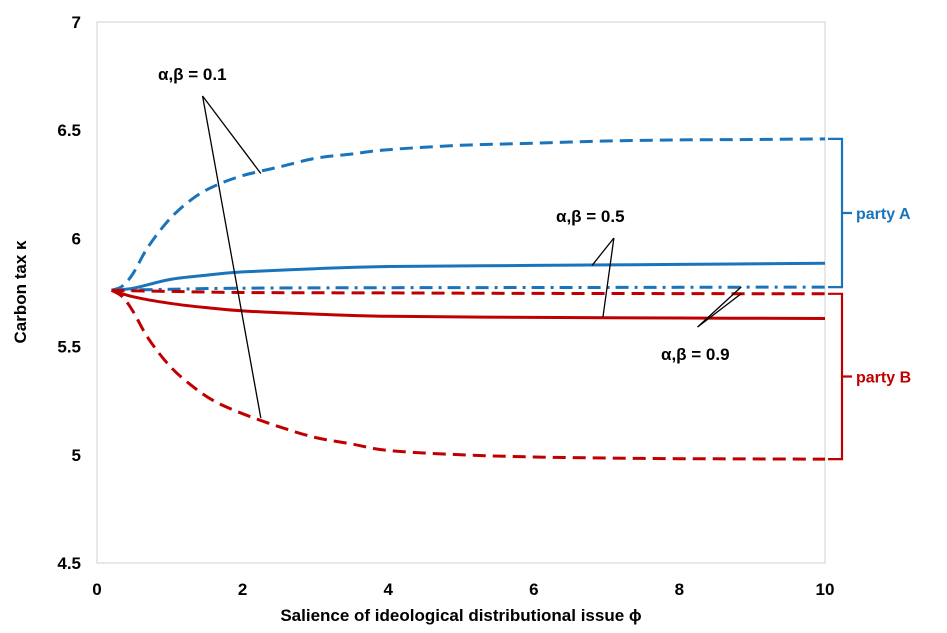  What do you see at coordinates (76, 455) in the screenshot?
I see `y-tick-label: 5` at bounding box center [76, 455].